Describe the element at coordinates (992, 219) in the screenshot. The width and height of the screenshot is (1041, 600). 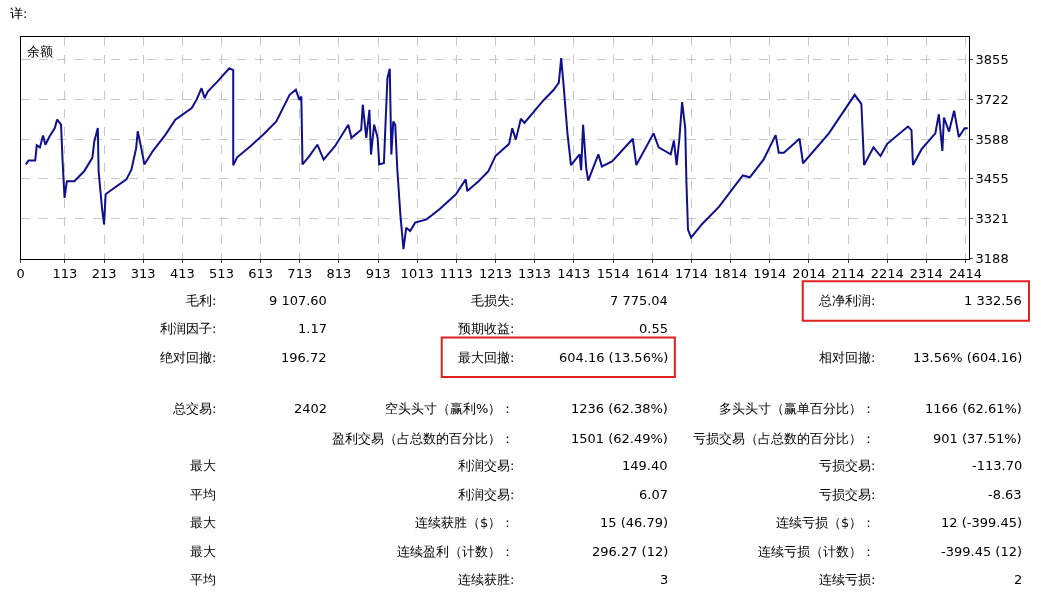
I see `y-tick-label: 3321` at that location.